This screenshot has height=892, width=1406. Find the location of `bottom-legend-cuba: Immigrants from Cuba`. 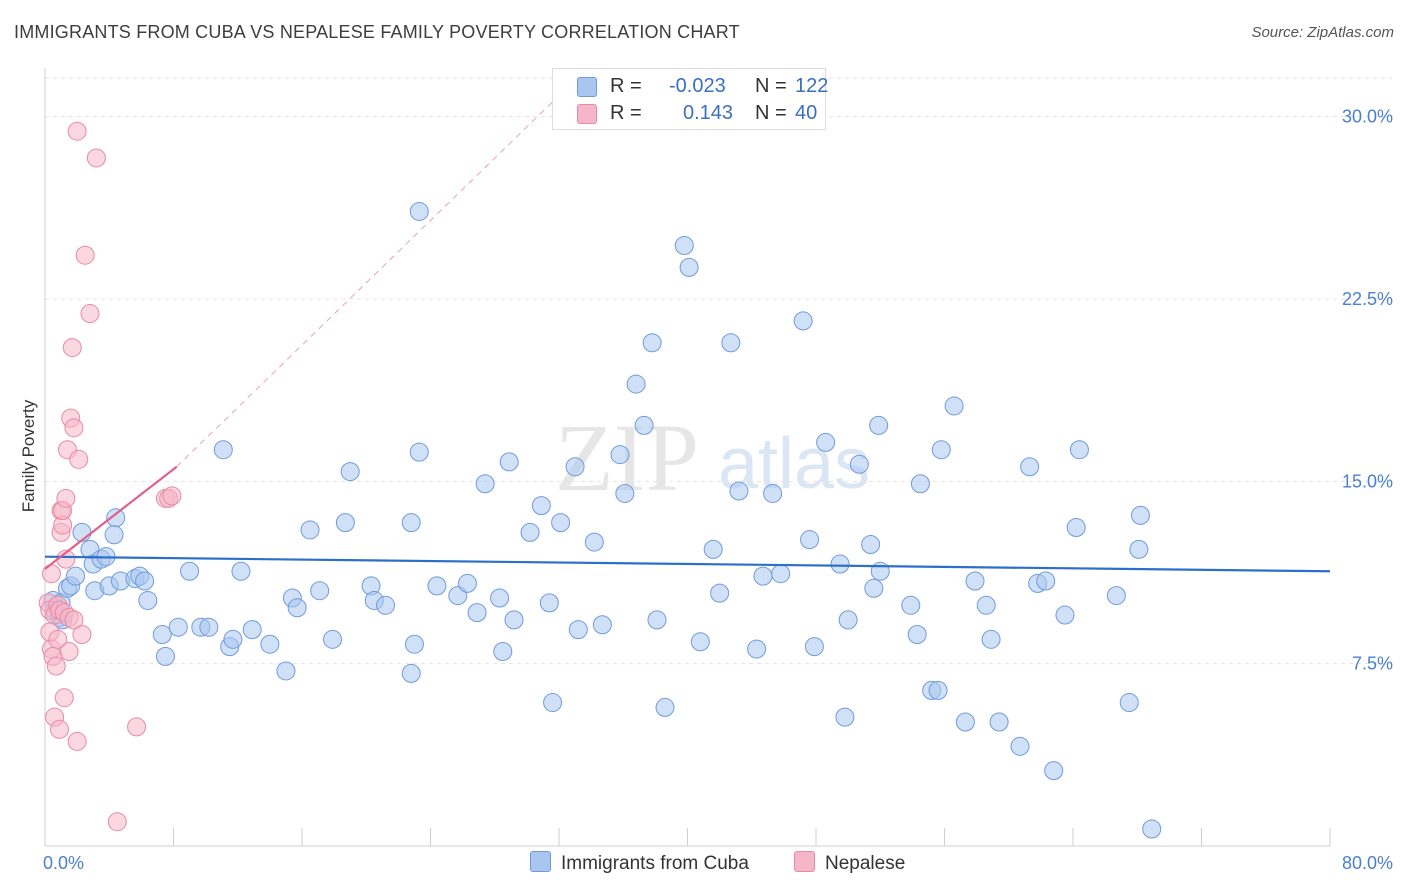

bottom-legend-cuba: Immigrants from Cuba is located at coordinates (639, 863).